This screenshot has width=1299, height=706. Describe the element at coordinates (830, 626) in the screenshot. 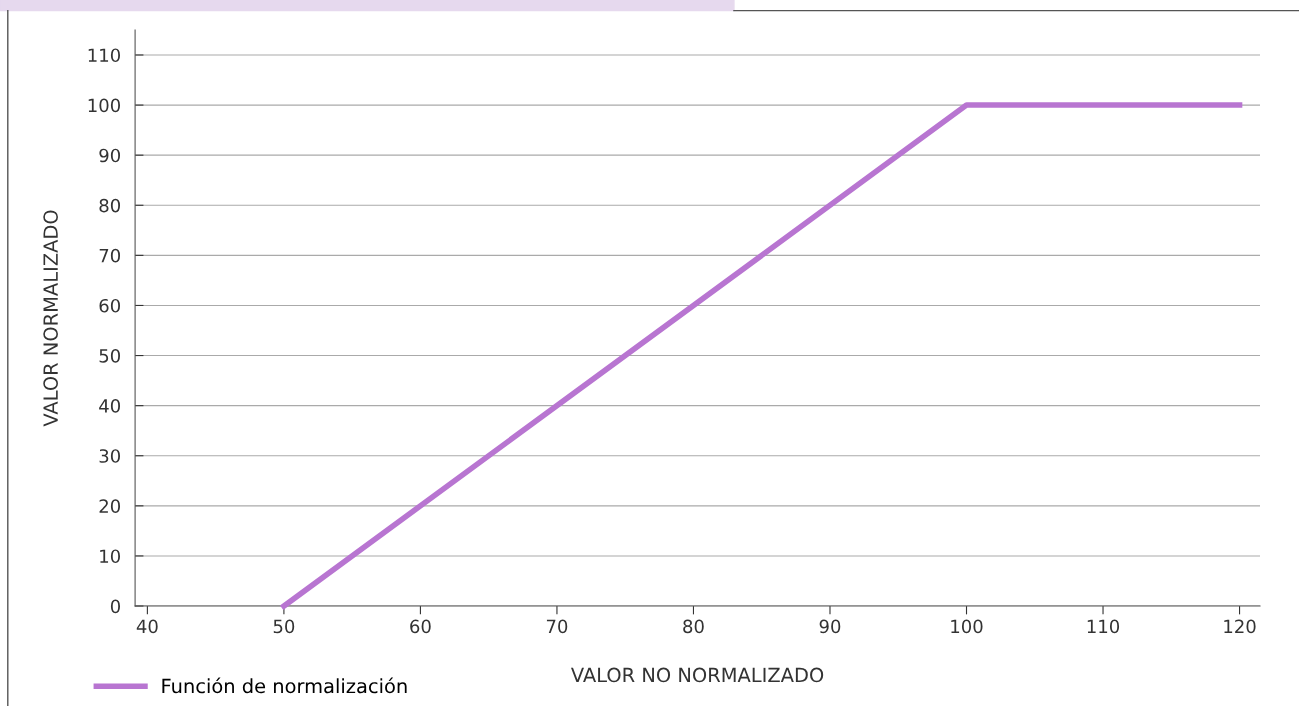

I see `x-tick-label: 90` at that location.